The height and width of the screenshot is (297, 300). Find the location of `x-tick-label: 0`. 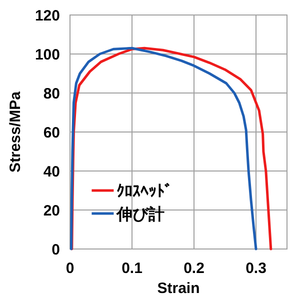

x-tick-label: 0 is located at coordinates (70, 268).